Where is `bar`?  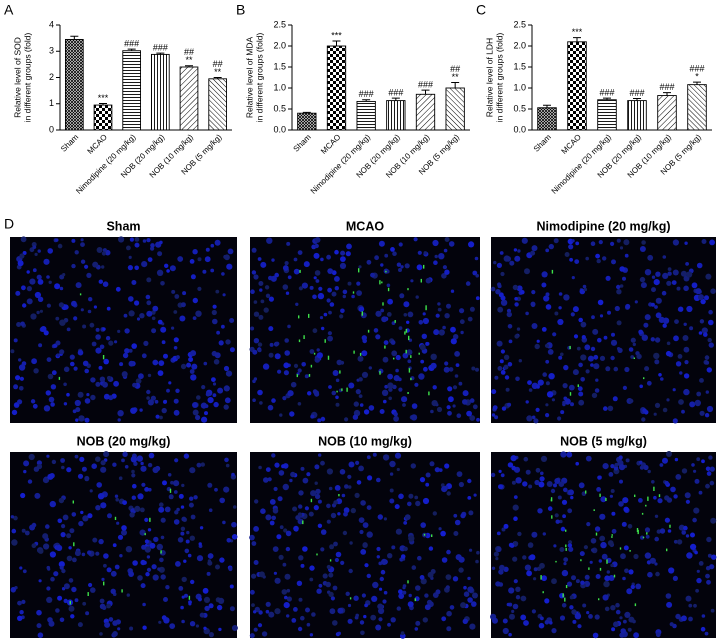 bar is located at coordinates (74, 84).